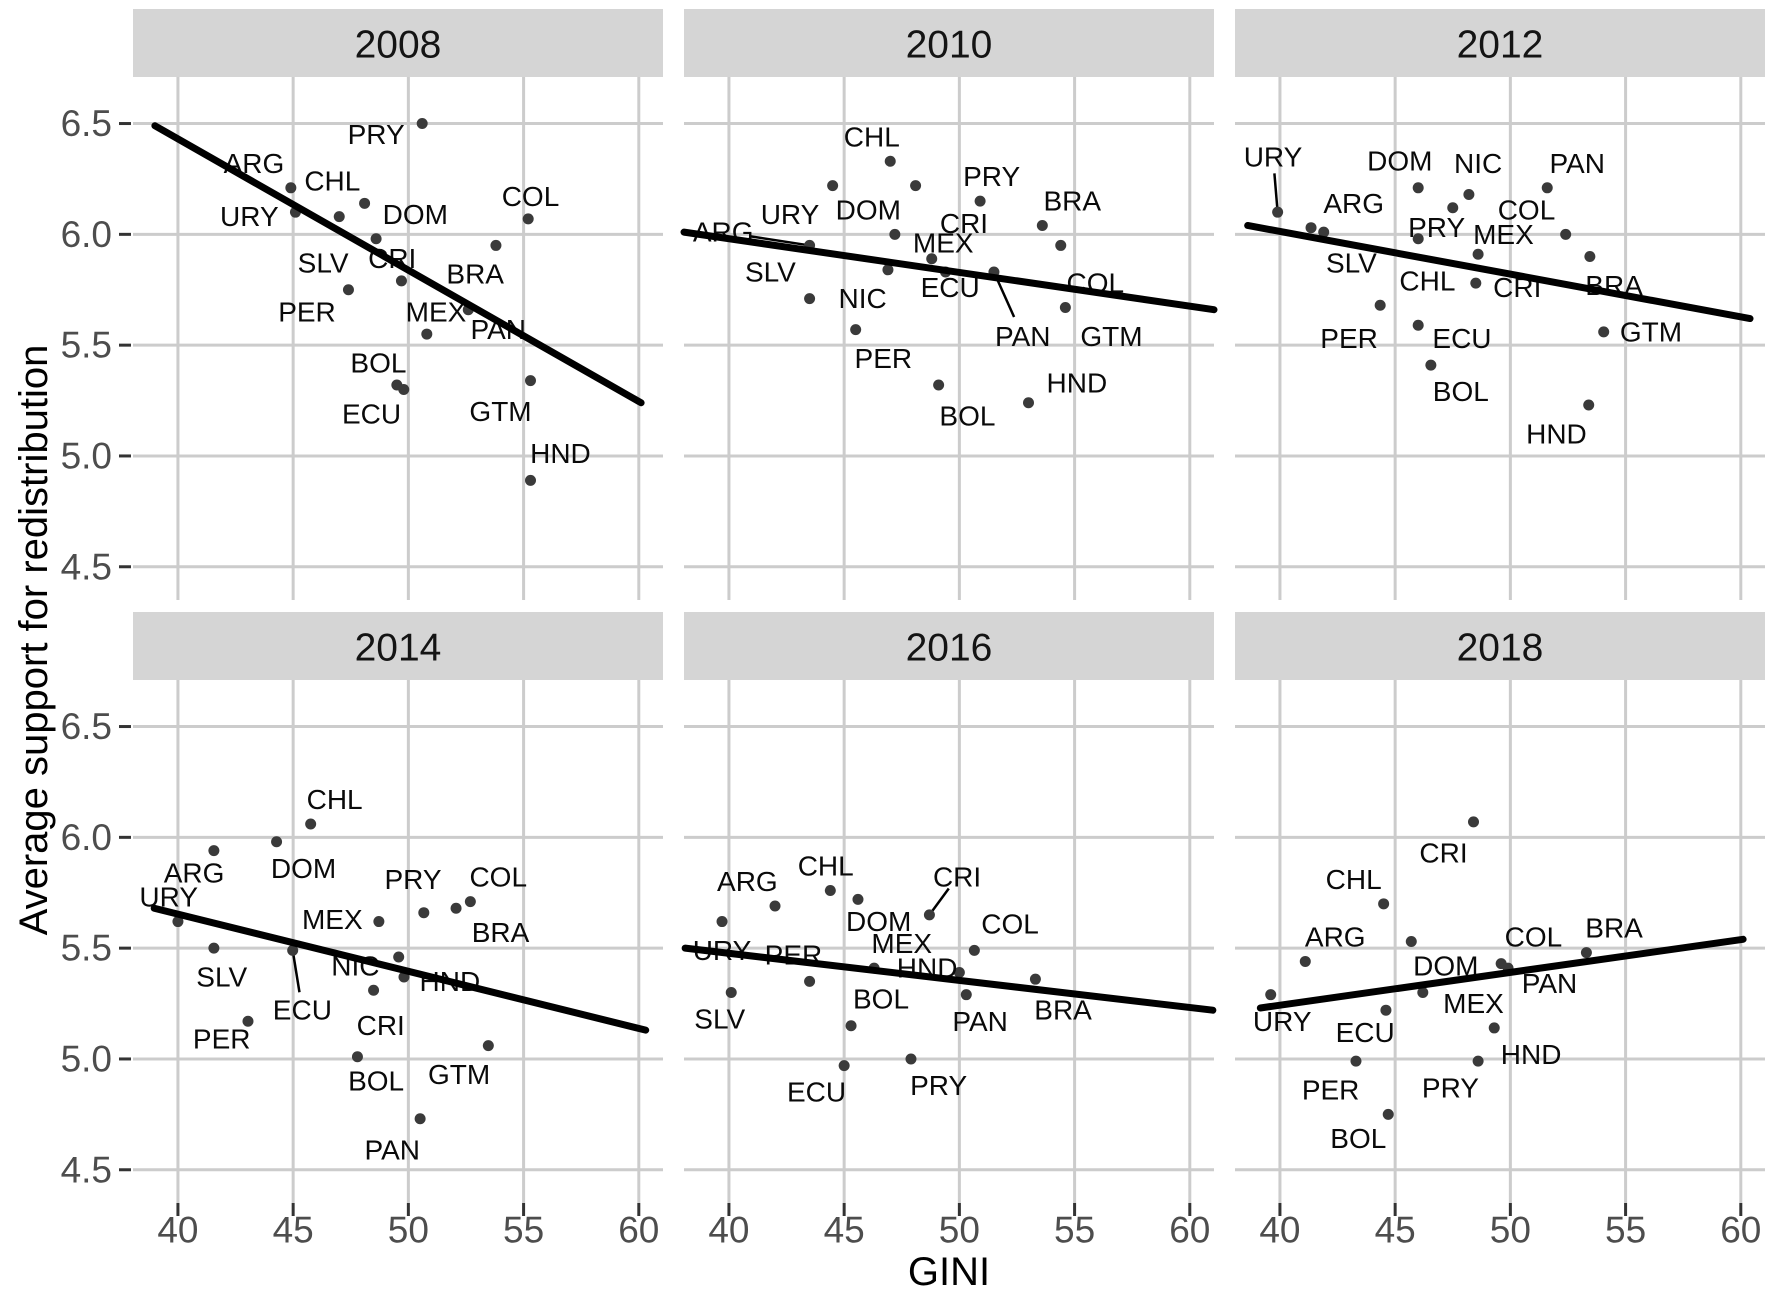 The image size is (1772, 1297). I want to click on y-axis-title: Average support for redistribution, so click(34, 640).